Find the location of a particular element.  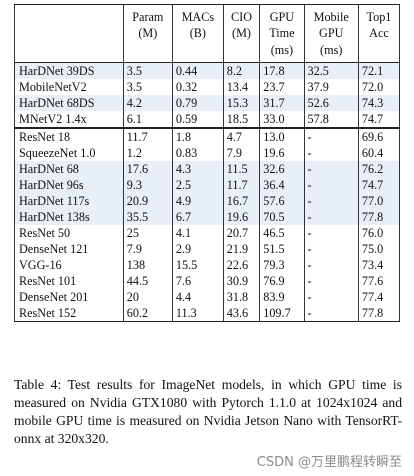

cell-mobile: 52.6 is located at coordinates (331, 103).